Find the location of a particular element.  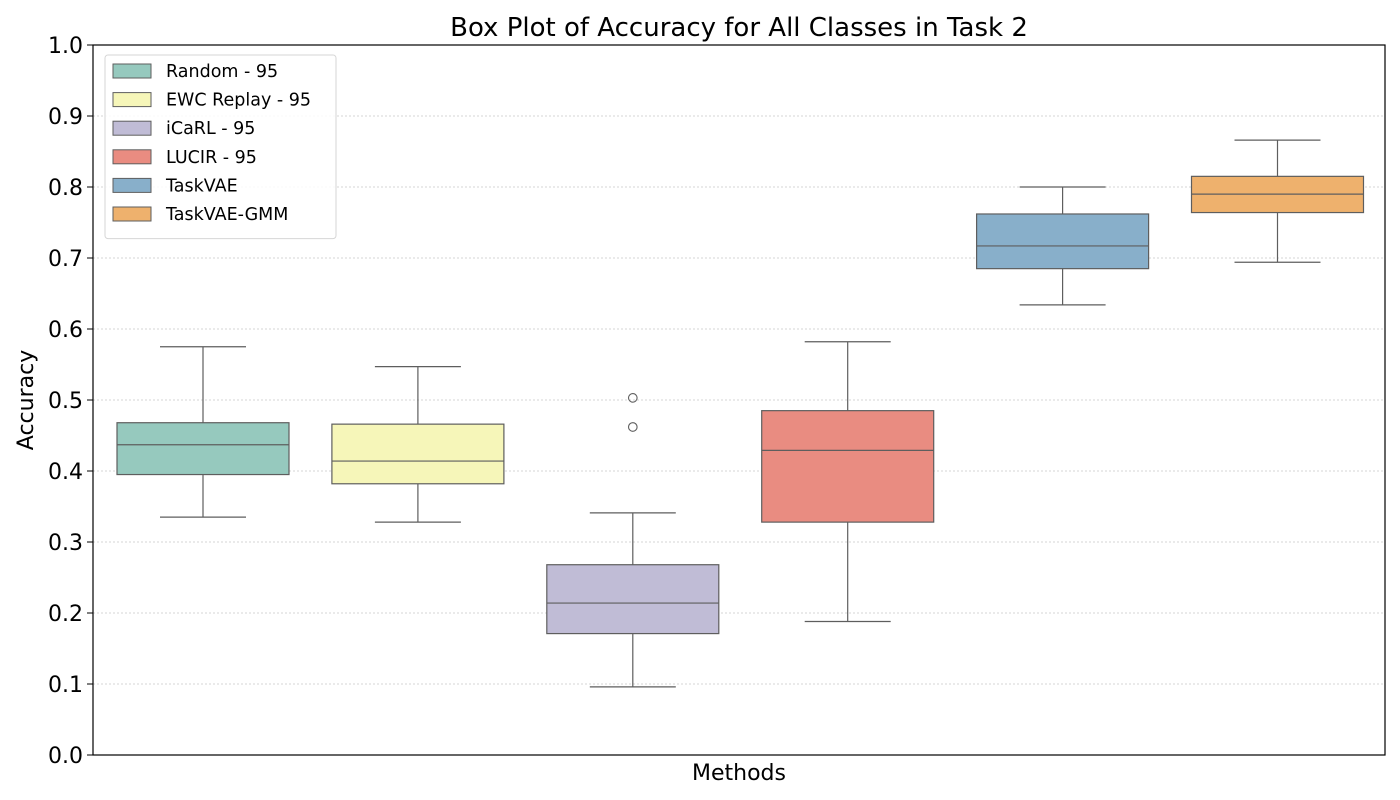

legend-item: TaskVAE-GMM is located at coordinates (200, 215).